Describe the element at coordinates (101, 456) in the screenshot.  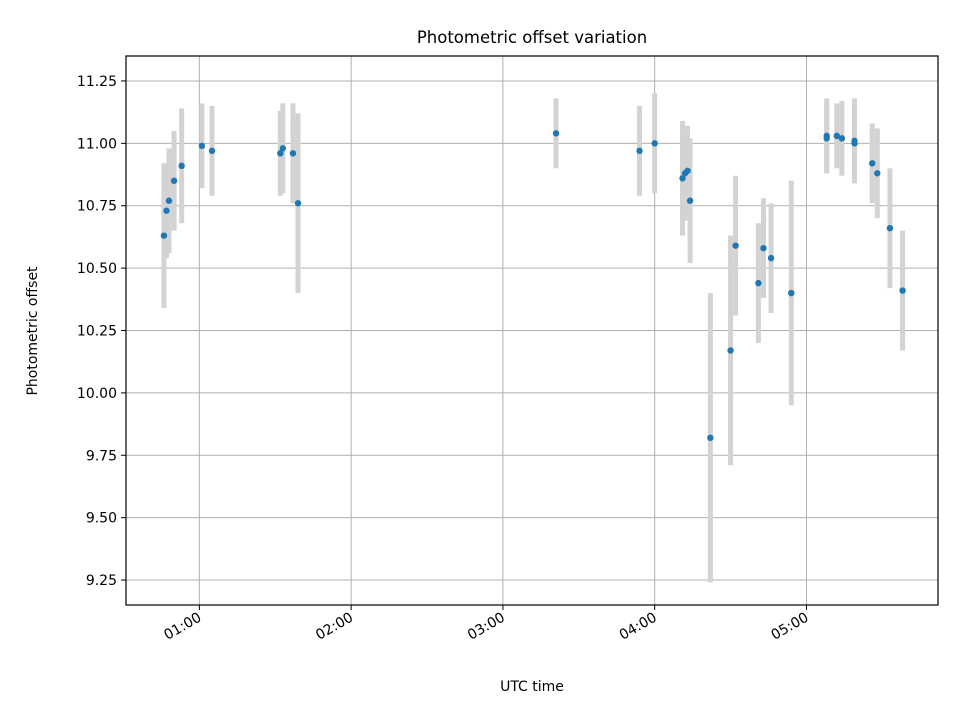
I see `y-tick-label: 9.75` at that location.